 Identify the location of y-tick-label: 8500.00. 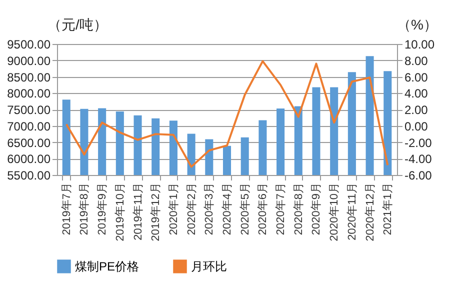
(29, 77).